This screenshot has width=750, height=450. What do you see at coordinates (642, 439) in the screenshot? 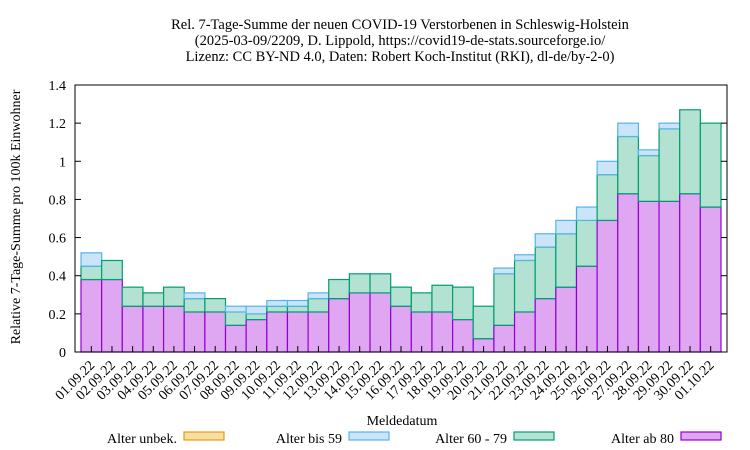
I see `legend-label: Alter ab 80` at bounding box center [642, 439].